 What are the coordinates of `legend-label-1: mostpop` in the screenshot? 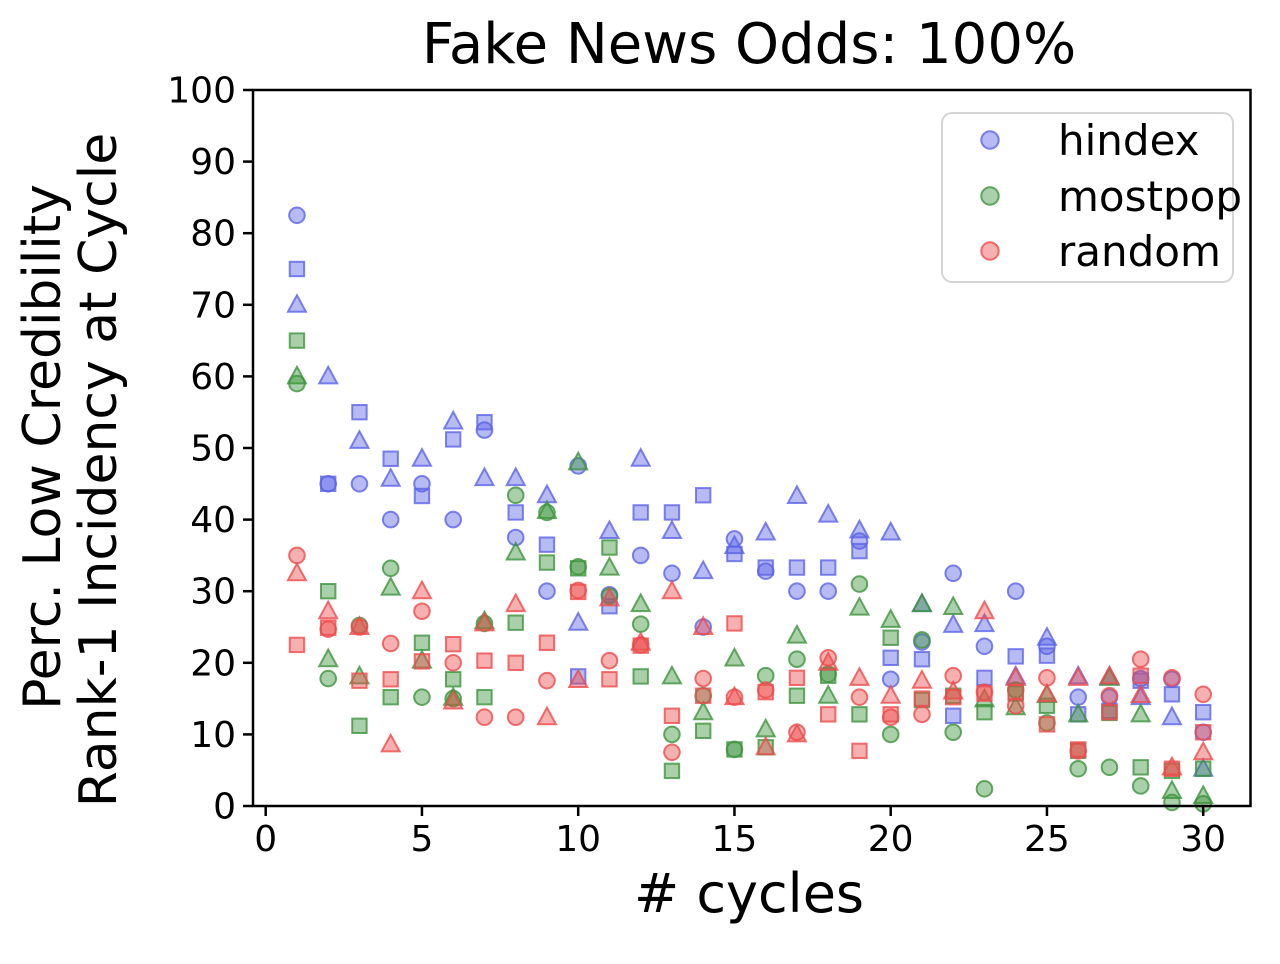 It's located at (1150, 196).